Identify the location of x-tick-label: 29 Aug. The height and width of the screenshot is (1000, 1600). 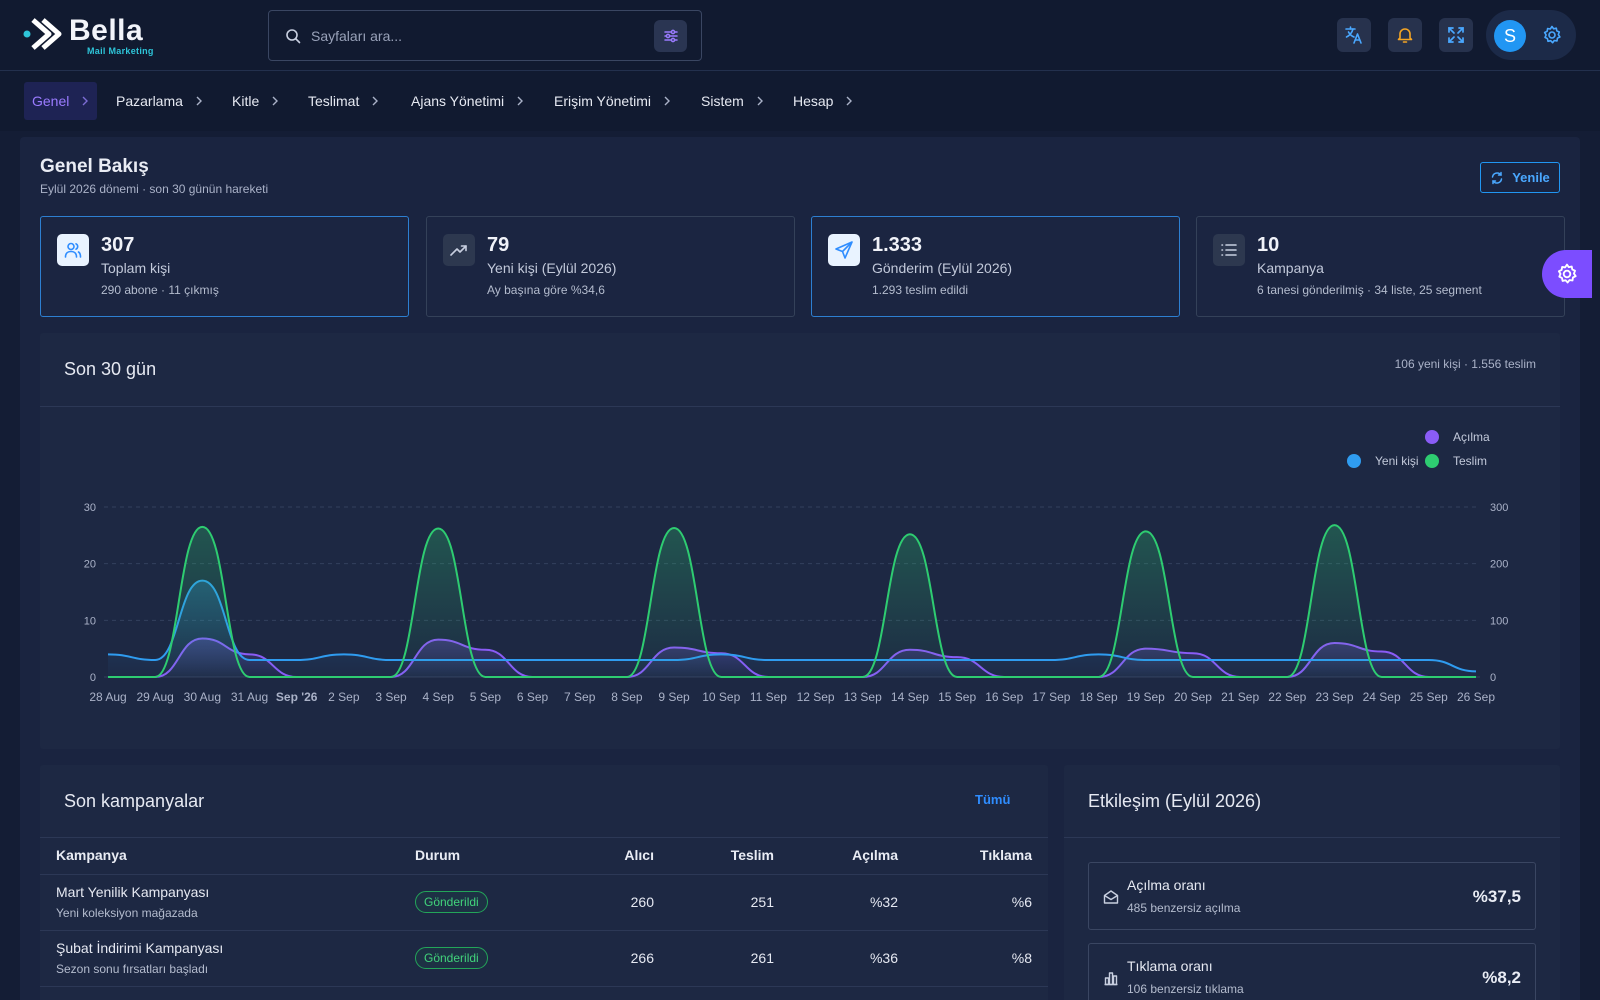
(154, 697).